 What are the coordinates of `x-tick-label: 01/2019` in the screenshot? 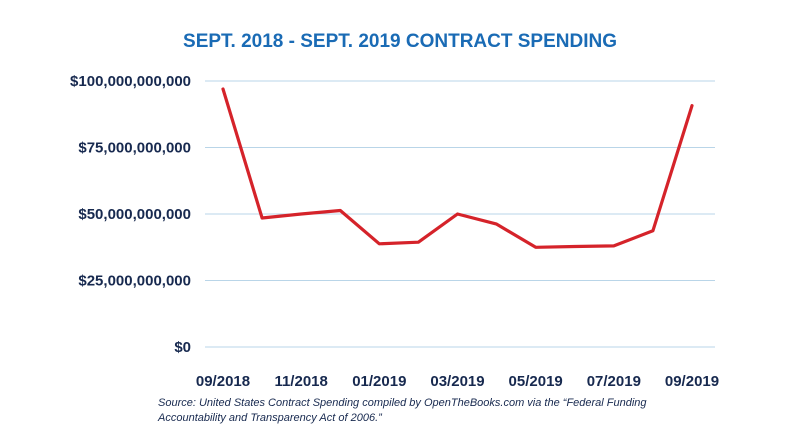 It's located at (379, 381).